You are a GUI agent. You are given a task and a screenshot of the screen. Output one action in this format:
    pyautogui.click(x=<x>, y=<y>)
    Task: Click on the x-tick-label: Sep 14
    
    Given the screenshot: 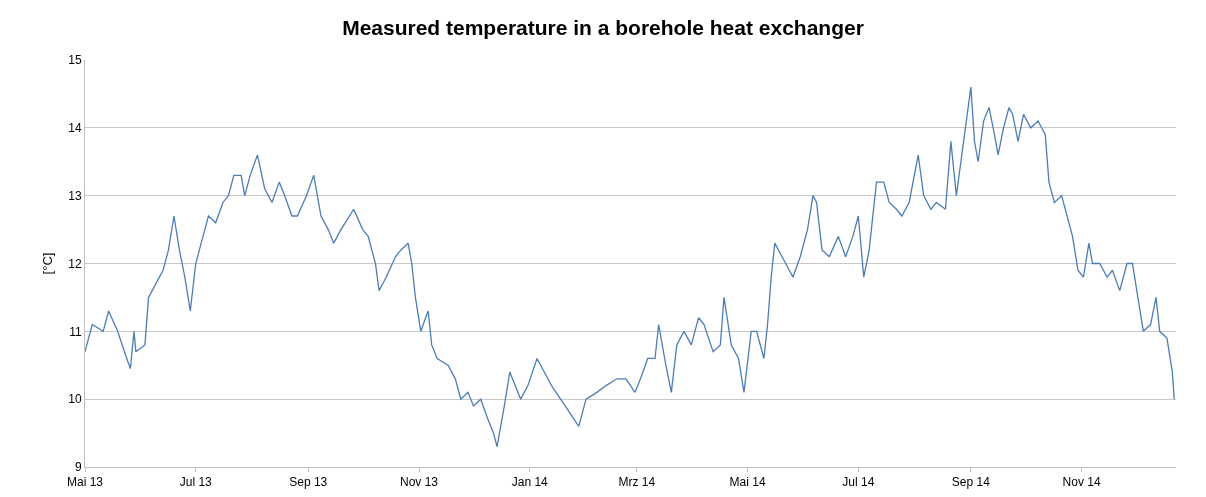 What is the action you would take?
    pyautogui.click(x=971, y=482)
    